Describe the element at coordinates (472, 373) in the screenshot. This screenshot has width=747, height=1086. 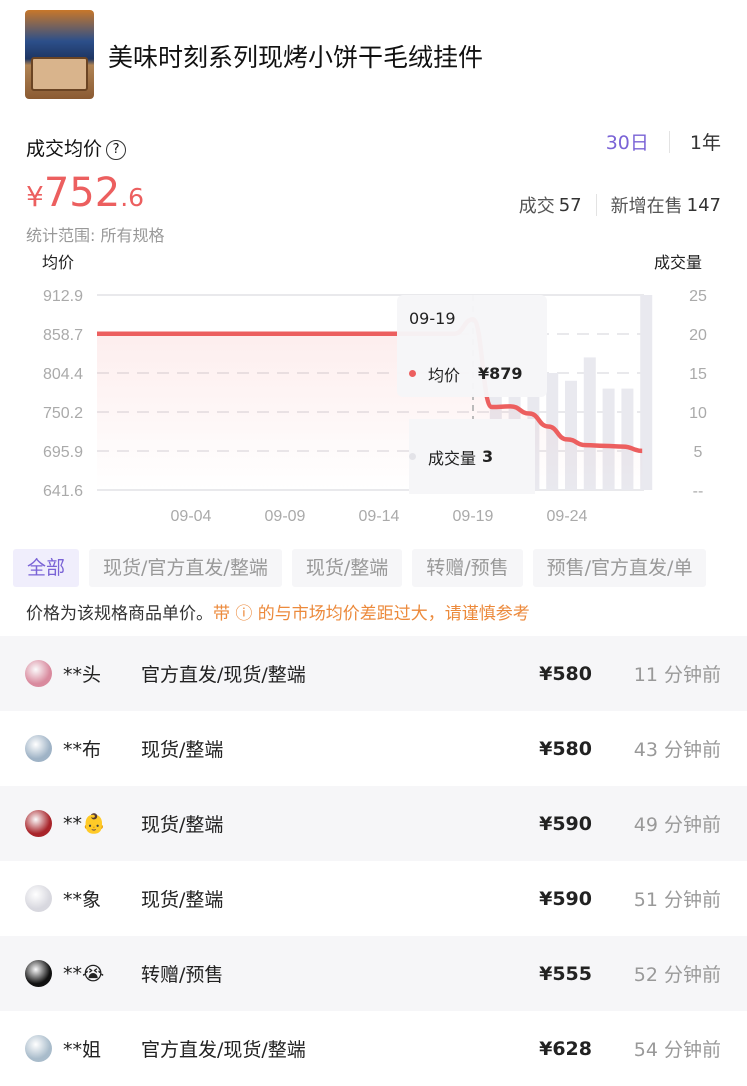
I see `tooltip-price-row: 均价 ¥879` at that location.